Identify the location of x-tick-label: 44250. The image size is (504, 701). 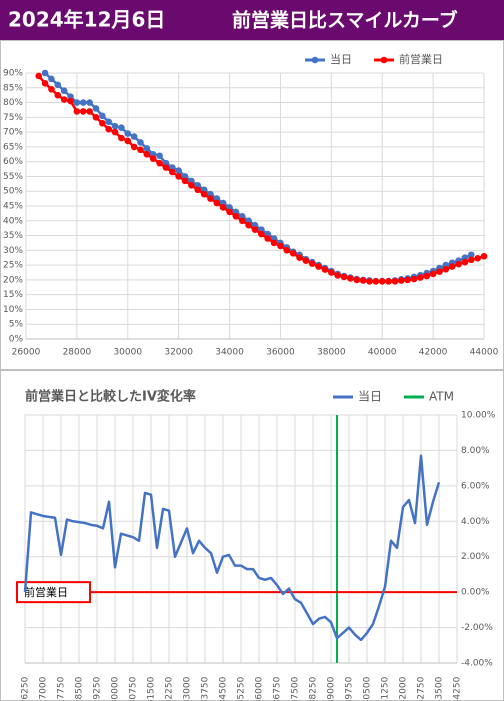
(458, 688).